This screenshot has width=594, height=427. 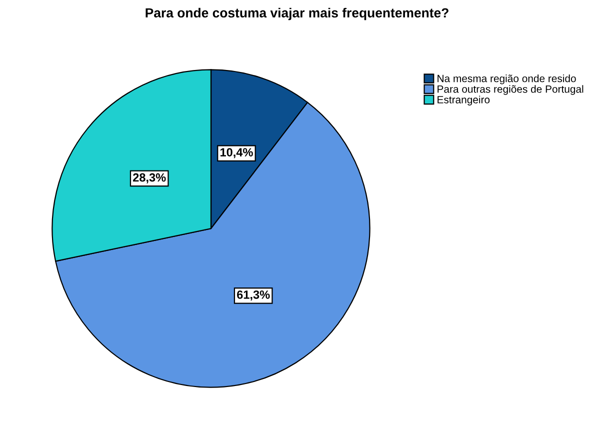 What do you see at coordinates (236, 153) in the screenshot?
I see `data-label: 10,4%` at bounding box center [236, 153].